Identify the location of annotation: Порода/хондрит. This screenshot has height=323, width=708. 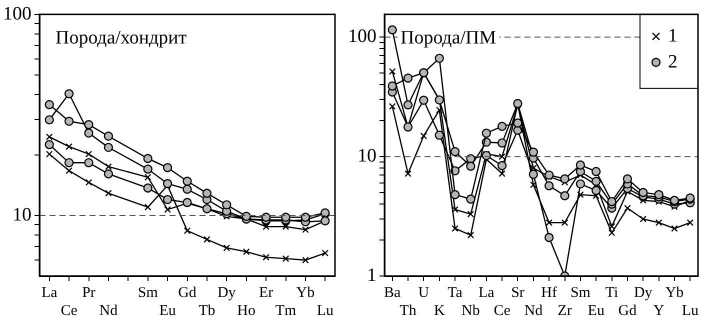
(122, 37).